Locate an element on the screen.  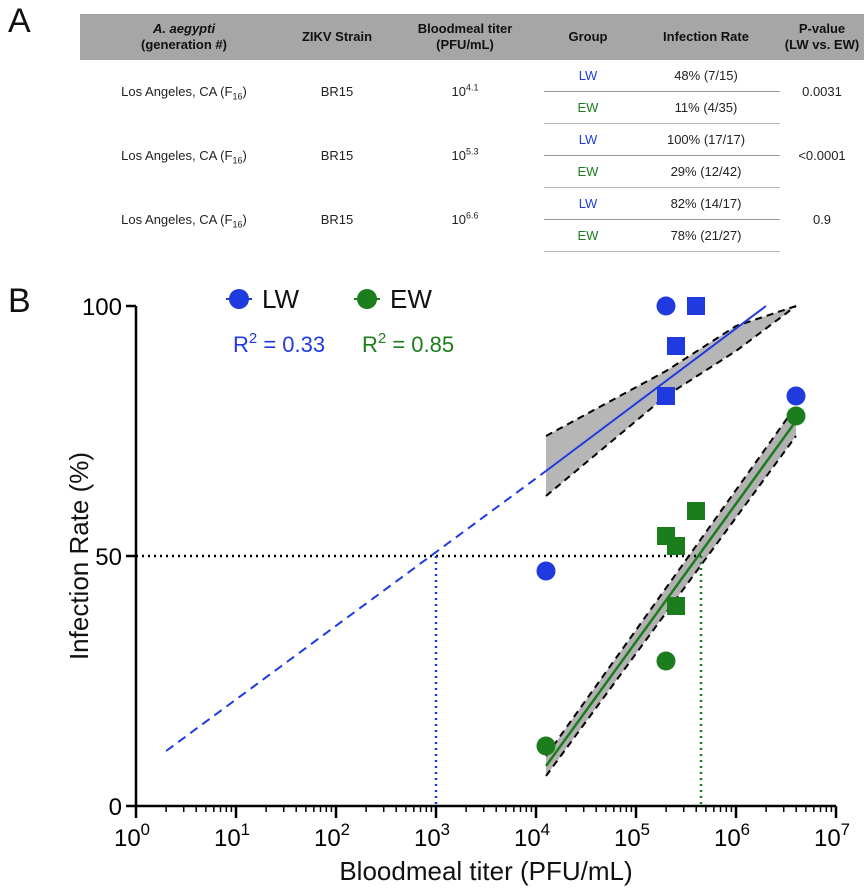
lw-fit-line is located at coordinates (656, 388).